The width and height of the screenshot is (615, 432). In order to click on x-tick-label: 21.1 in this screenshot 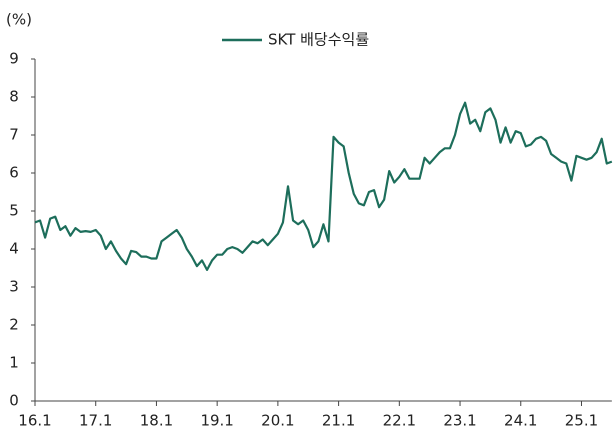, I will do `click(338, 421)`.